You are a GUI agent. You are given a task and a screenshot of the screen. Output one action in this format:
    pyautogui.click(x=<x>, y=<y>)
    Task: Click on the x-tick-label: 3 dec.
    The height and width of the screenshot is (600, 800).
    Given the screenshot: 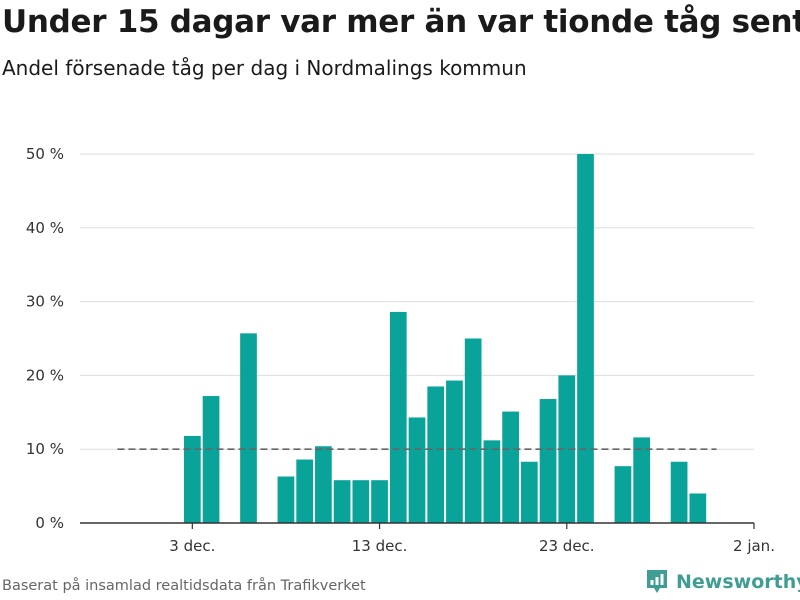 What is the action you would take?
    pyautogui.click(x=192, y=546)
    